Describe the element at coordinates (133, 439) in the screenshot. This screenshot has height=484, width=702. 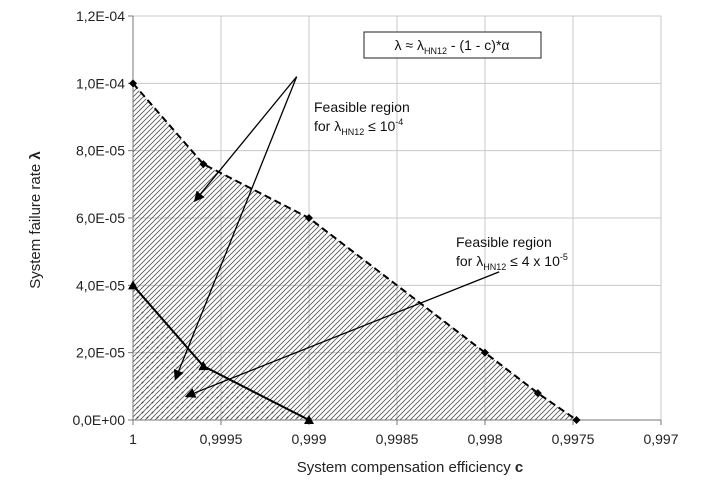
I see `x-tick-label: 1` at that location.